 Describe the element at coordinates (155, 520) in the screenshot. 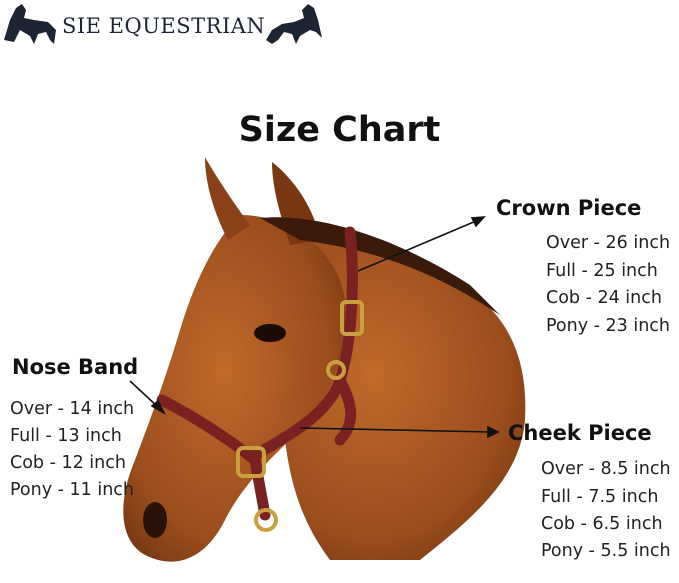

I see `horse-nostril` at that location.